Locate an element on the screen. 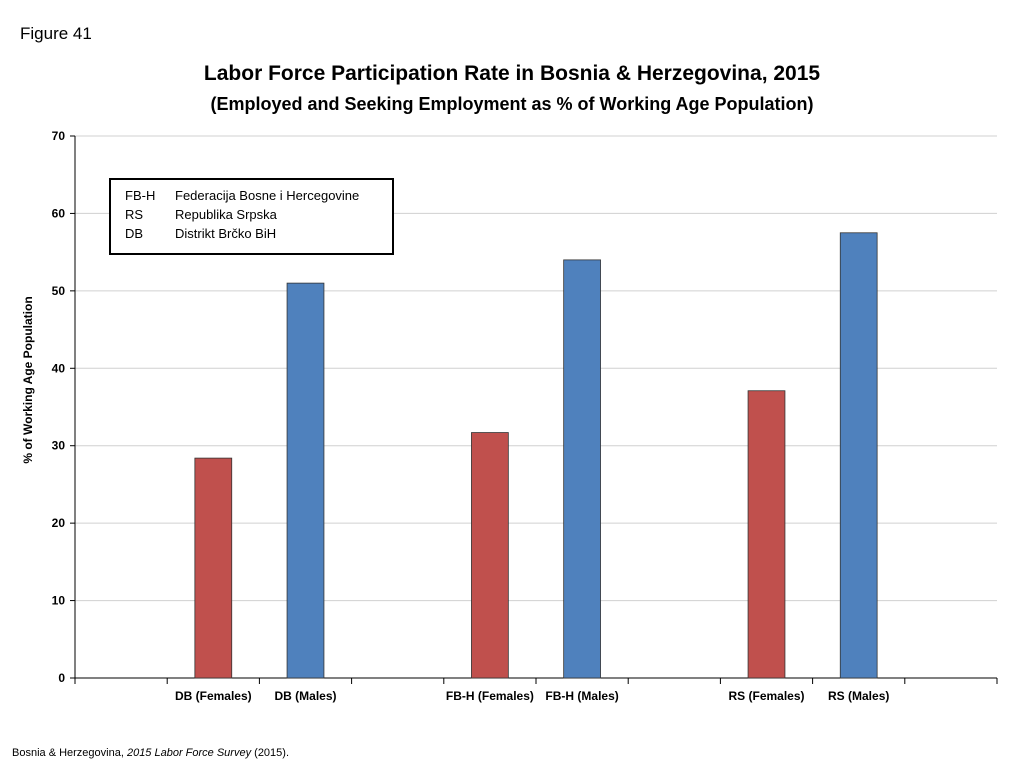 The height and width of the screenshot is (768, 1024). y-tick-label: 50 is located at coordinates (59, 291).